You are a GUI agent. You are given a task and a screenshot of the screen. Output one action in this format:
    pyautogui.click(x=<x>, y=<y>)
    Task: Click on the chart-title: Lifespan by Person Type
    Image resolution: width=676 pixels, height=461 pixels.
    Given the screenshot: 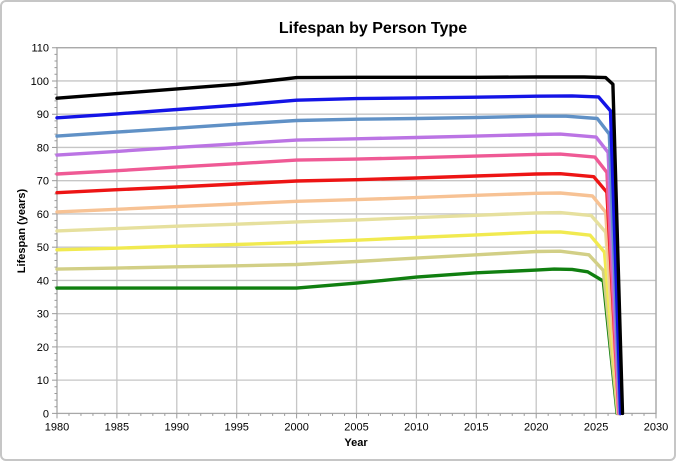 What is the action you would take?
    pyautogui.click(x=373, y=28)
    